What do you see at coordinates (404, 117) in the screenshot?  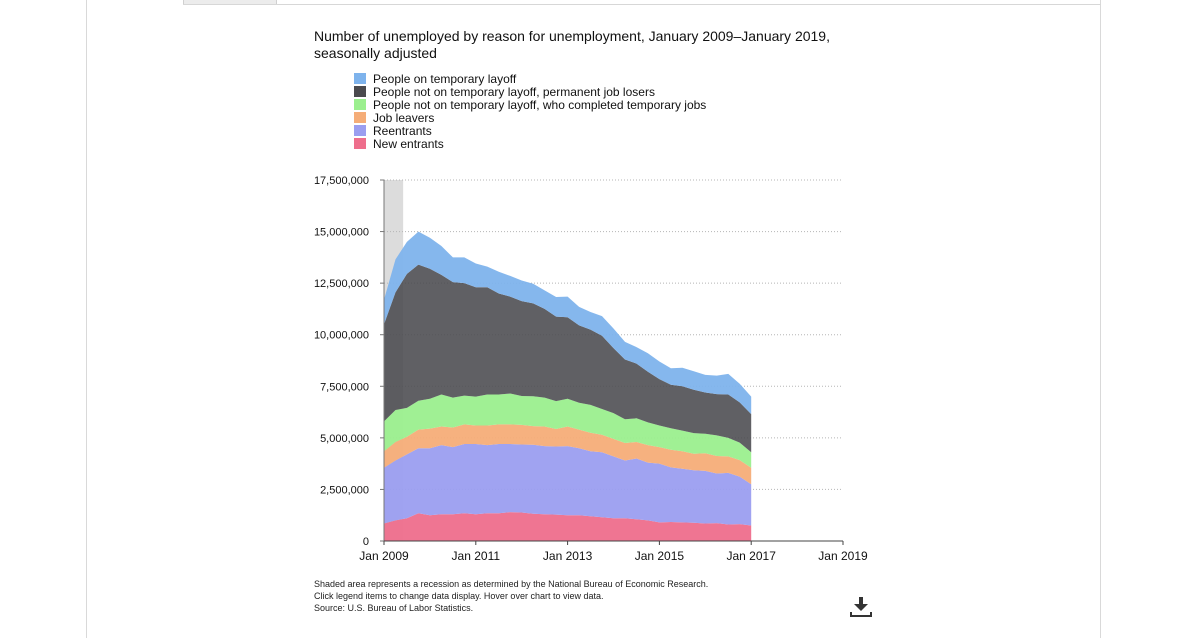 I see `legend-label-job-leavers: Job leavers` at bounding box center [404, 117].